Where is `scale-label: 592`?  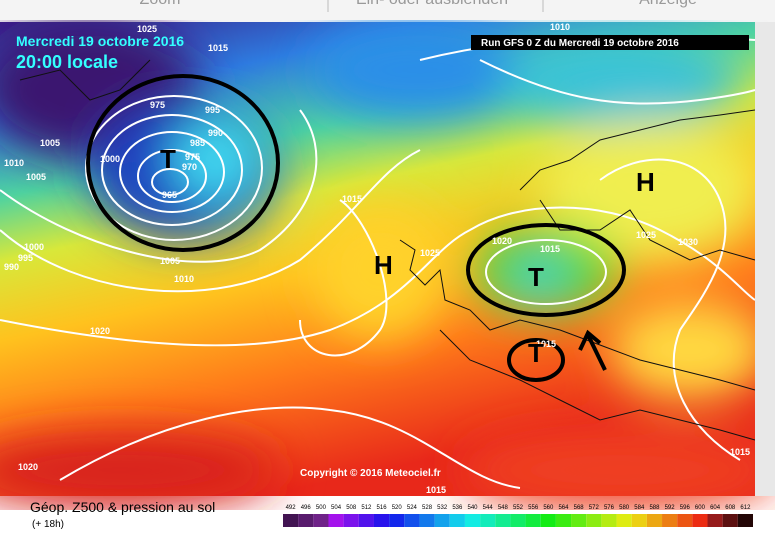
scale-label: 592 is located at coordinates (670, 508).